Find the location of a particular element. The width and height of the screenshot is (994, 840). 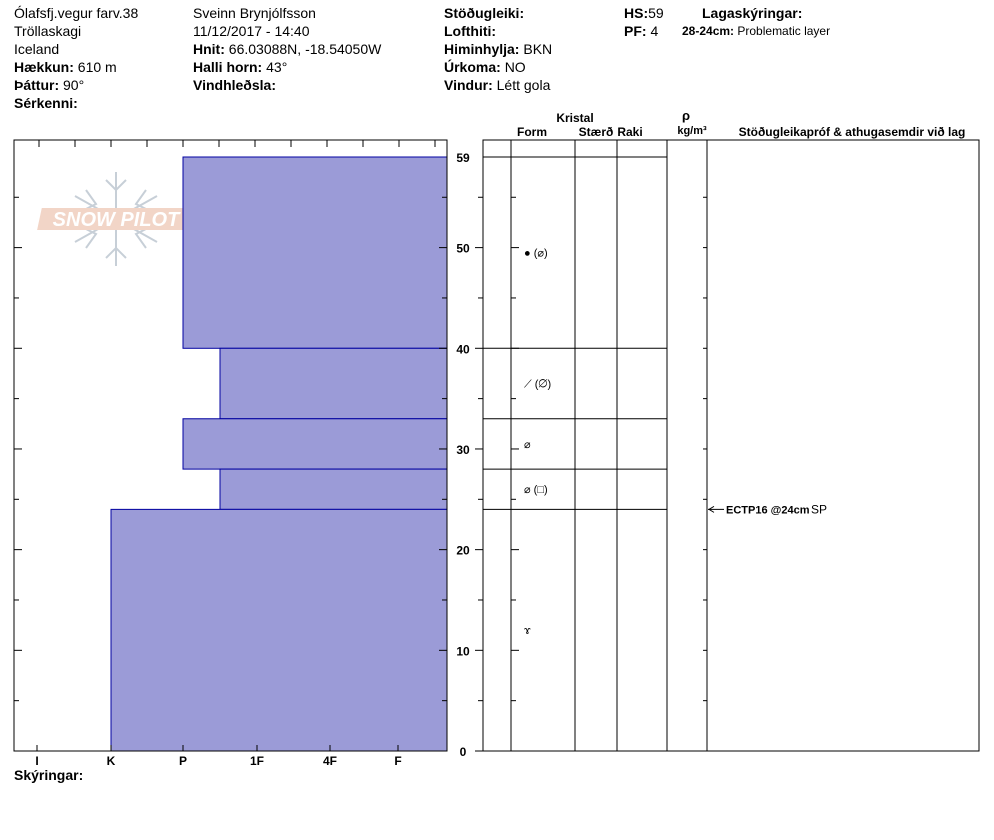

grain-symbol: ⌀ is located at coordinates (527, 445).